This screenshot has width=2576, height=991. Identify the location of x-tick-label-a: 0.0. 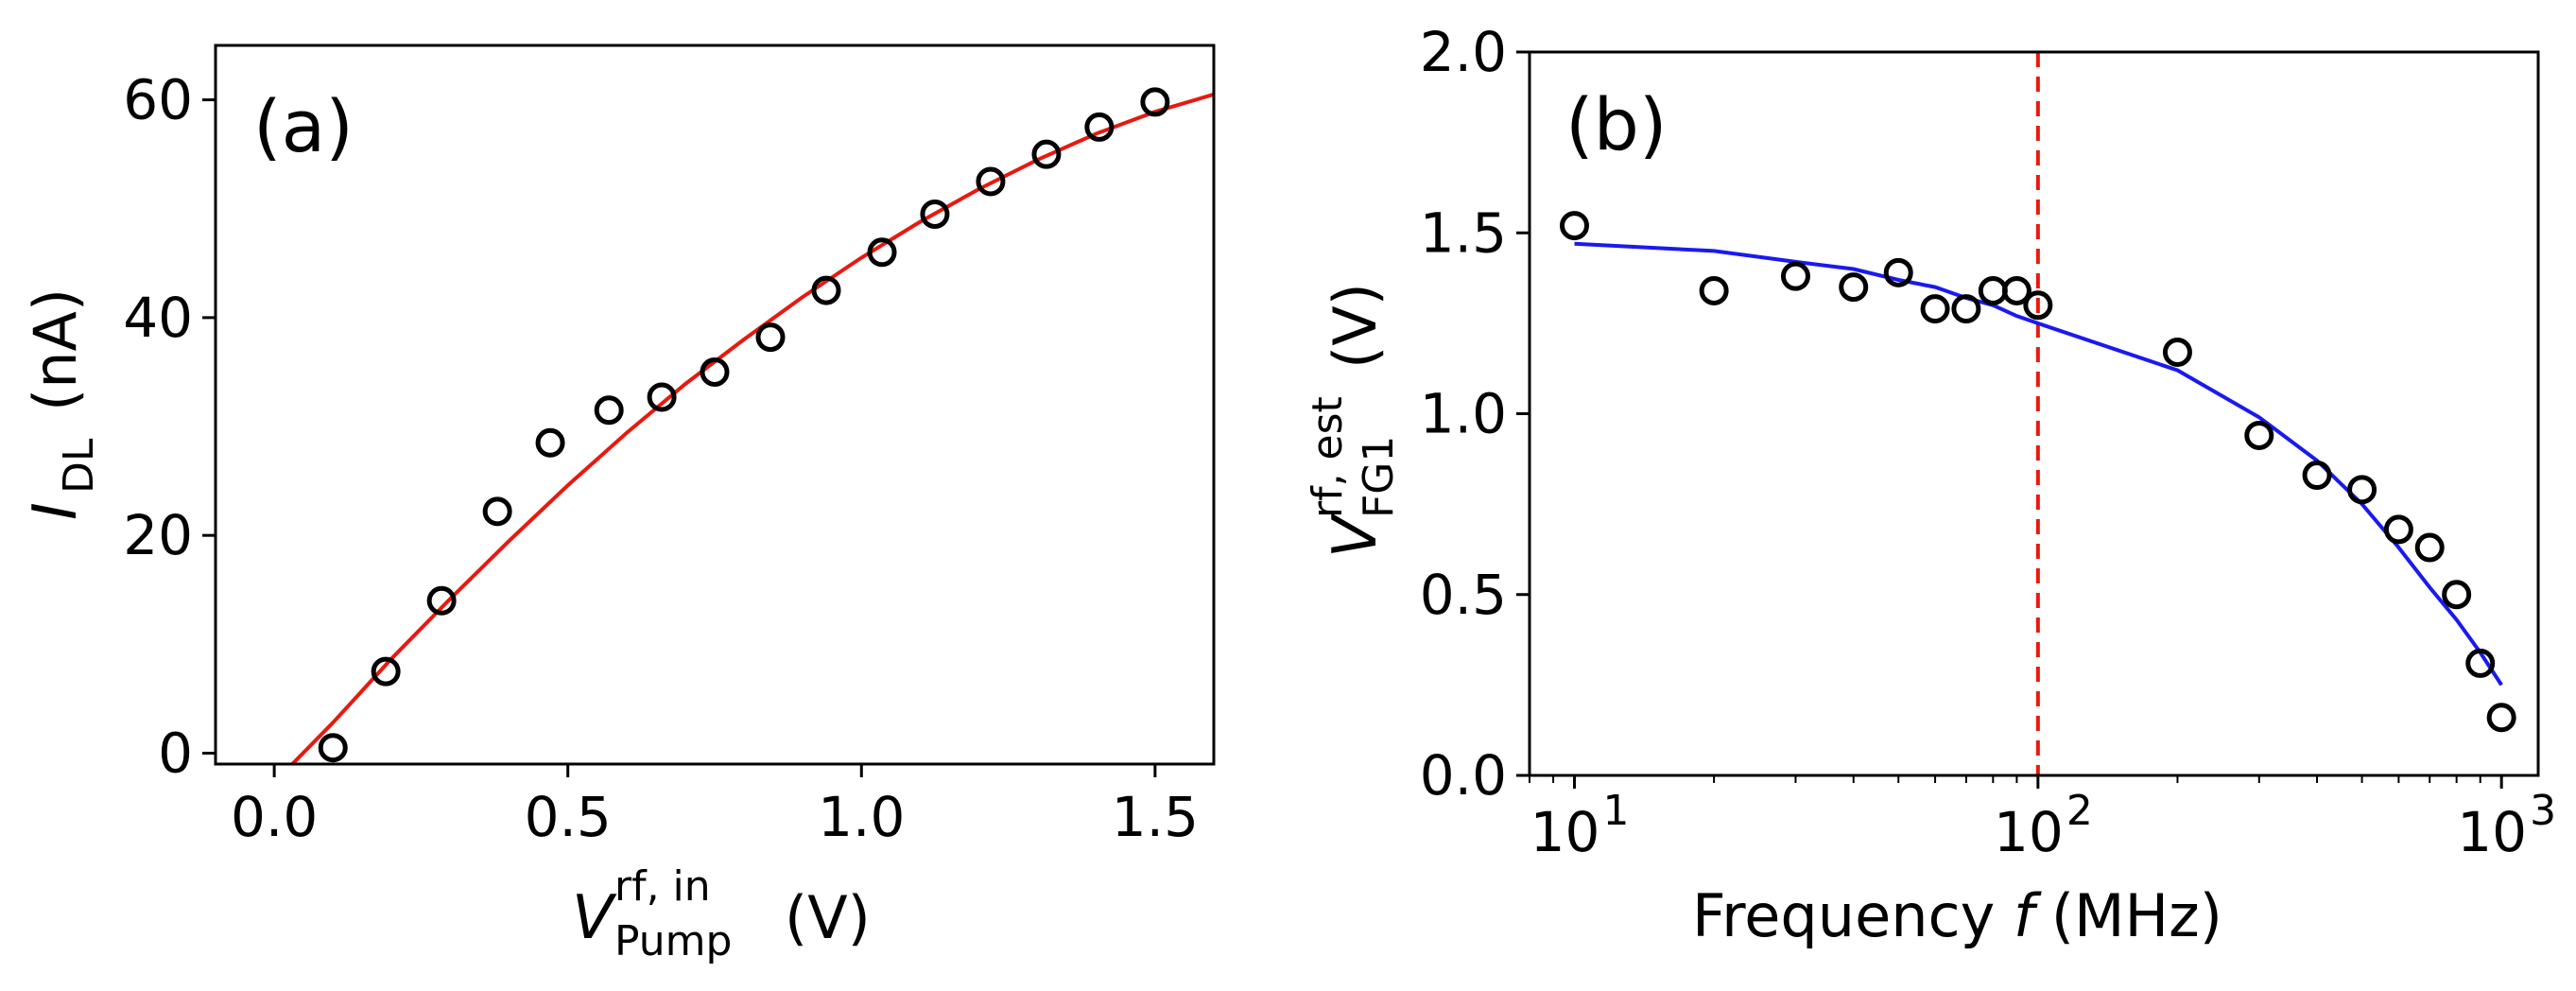
(275, 817).